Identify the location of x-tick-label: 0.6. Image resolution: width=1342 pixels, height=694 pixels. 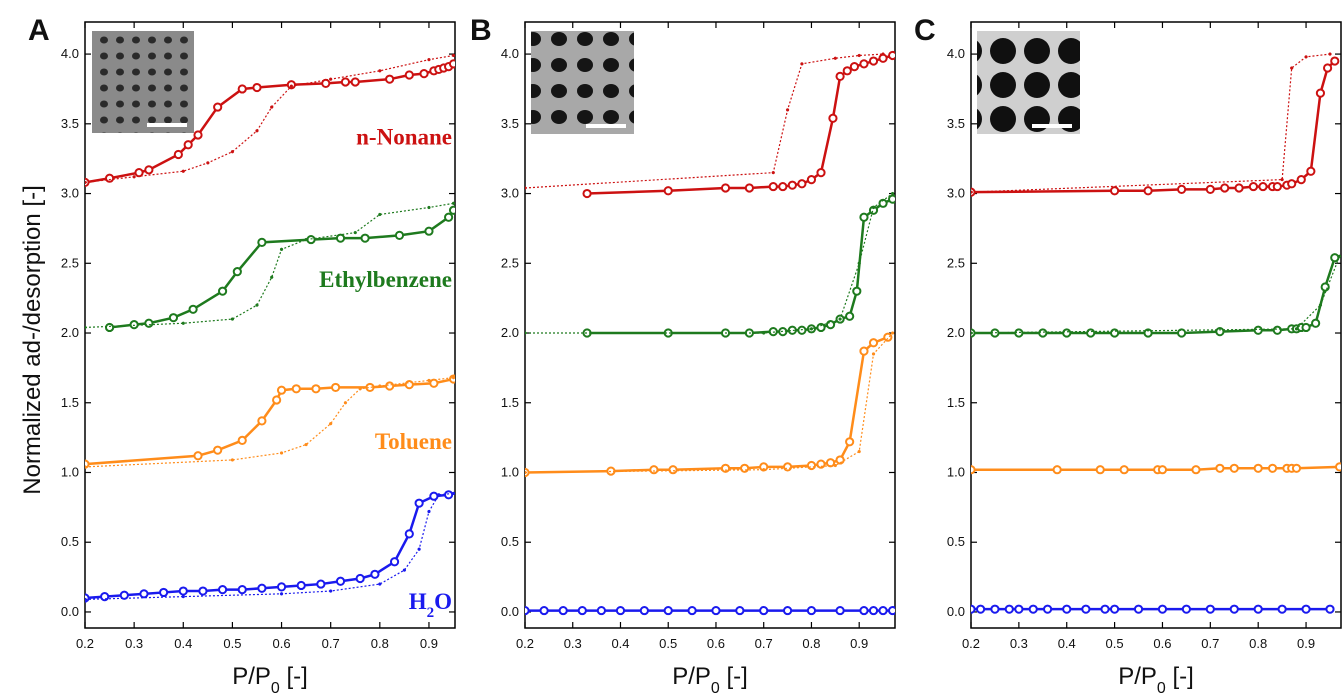
(1162, 643).